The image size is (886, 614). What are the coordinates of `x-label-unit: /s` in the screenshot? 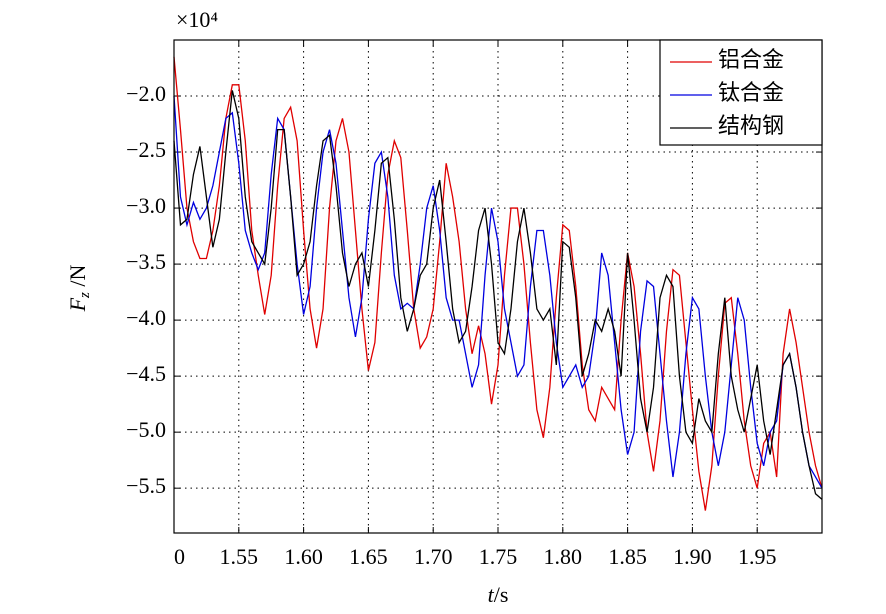 It's located at (501, 594).